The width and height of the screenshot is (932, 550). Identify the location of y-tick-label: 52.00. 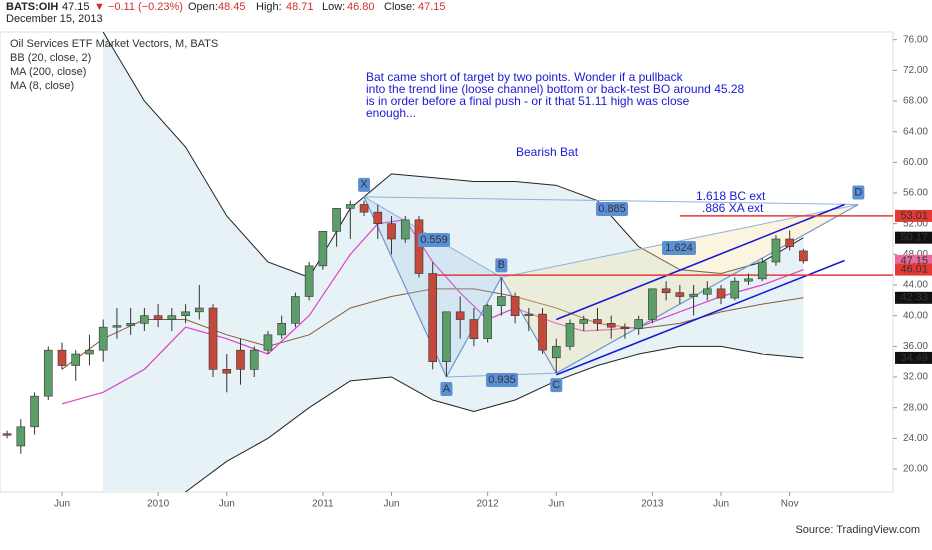
(915, 223).